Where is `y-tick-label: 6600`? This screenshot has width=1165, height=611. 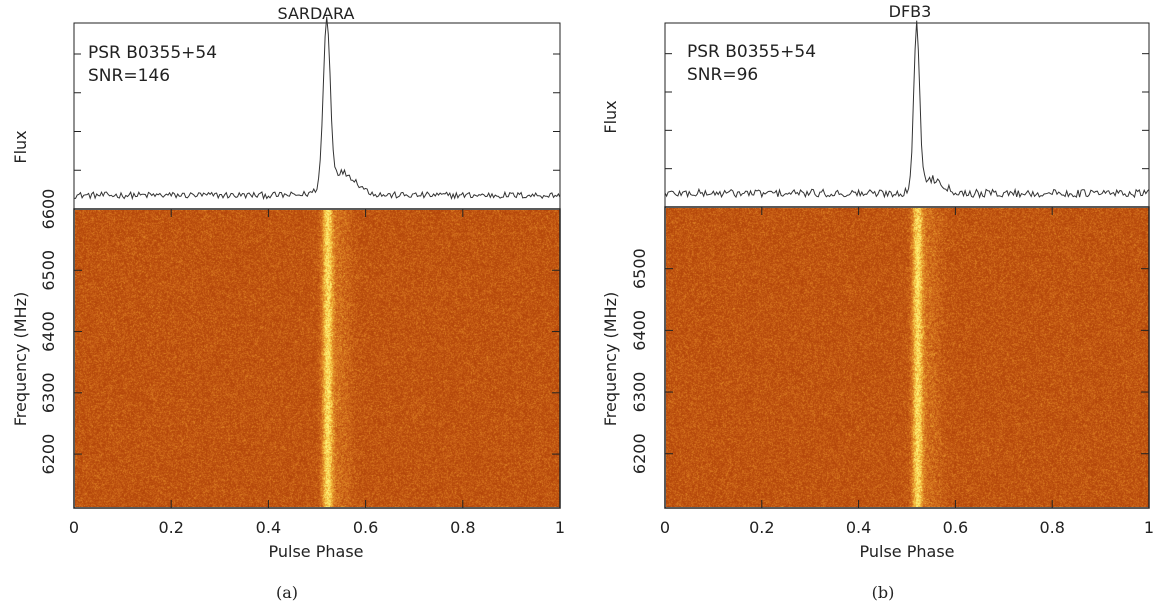
y-tick-label: 6600 is located at coordinates (48, 209).